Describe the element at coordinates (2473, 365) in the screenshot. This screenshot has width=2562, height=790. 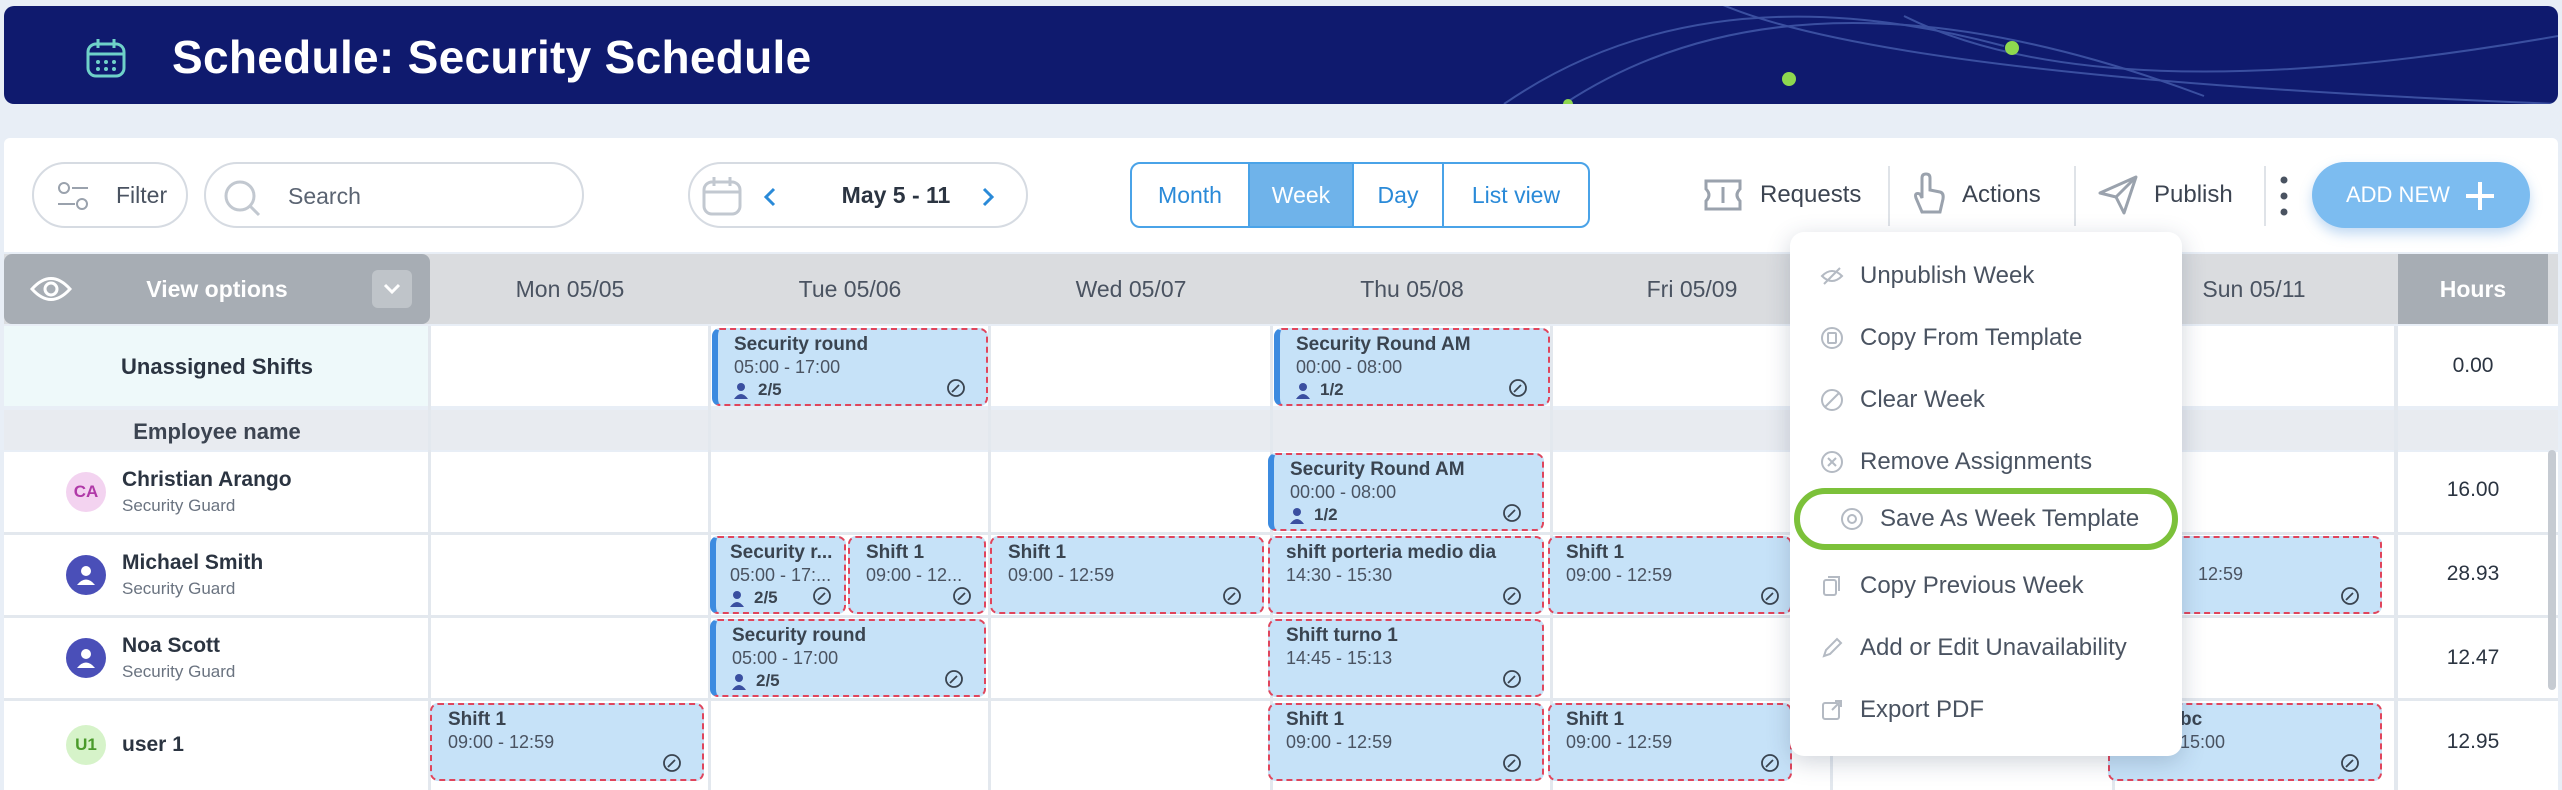
I see `unassigned-hours: 0.00` at that location.